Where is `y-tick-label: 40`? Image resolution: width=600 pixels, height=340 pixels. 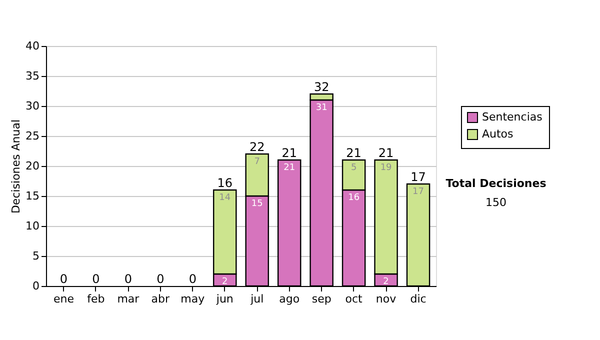 y-tick-label: 40 is located at coordinates (33, 46).